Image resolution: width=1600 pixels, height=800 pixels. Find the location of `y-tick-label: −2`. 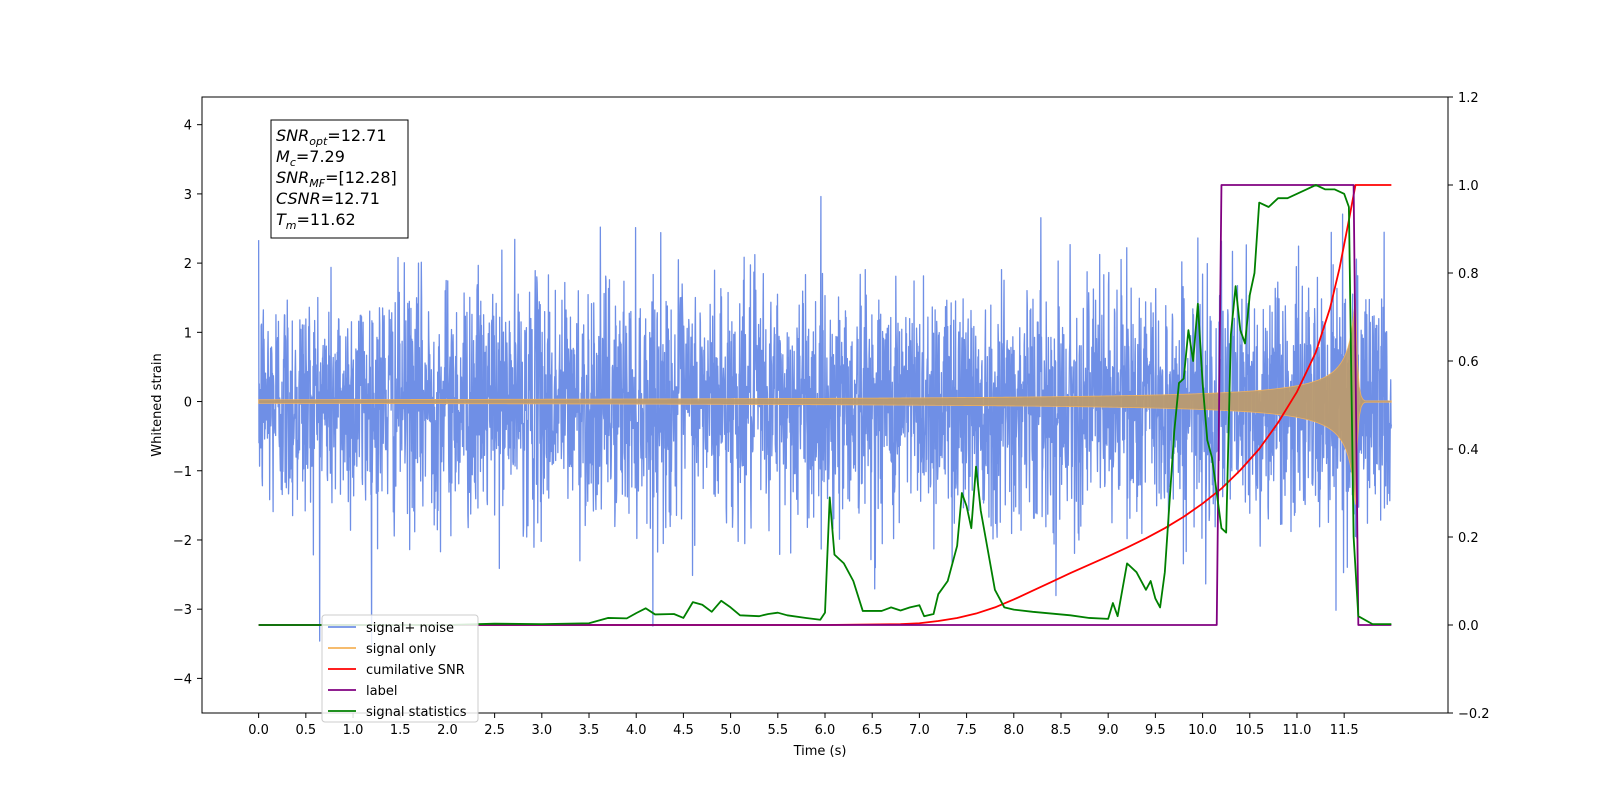

y-tick-label: −2 is located at coordinates (182, 541).